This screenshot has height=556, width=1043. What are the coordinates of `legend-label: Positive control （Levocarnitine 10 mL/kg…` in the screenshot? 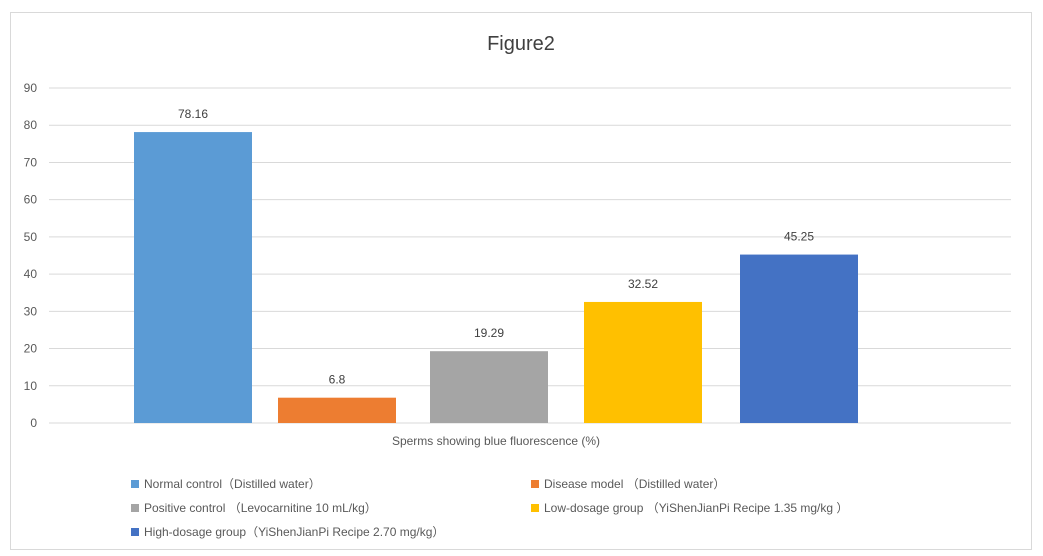 It's located at (260, 508).